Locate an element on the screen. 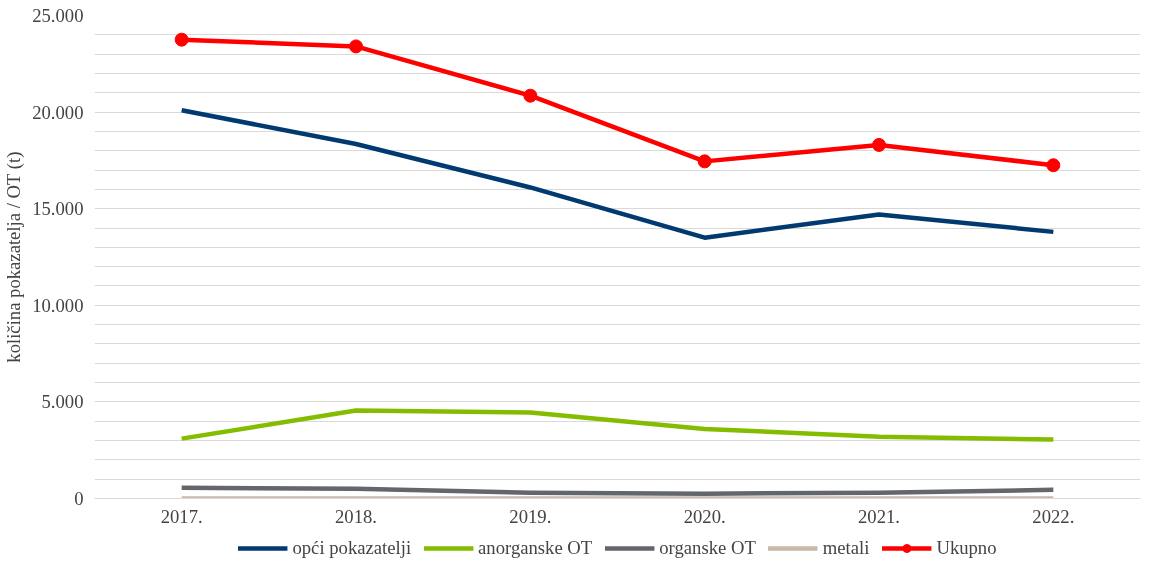  x-tick-label: 2022. is located at coordinates (1053, 516).